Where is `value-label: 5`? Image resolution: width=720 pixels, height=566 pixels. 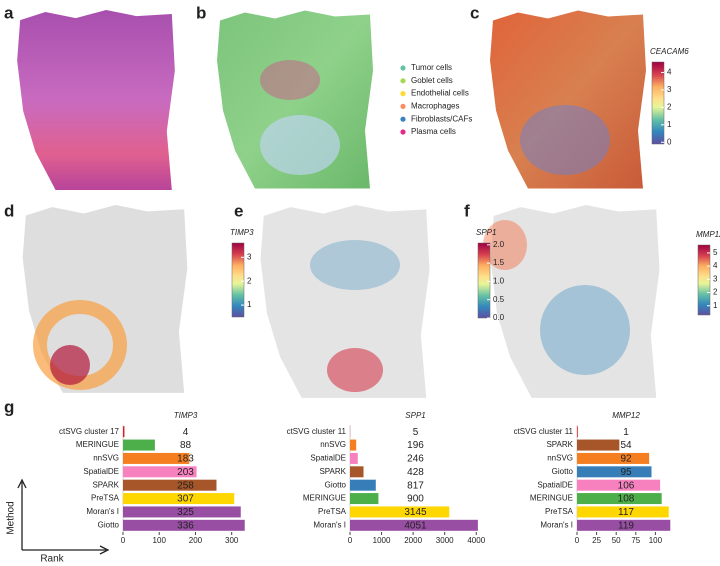
value-label: 5 is located at coordinates (416, 432).